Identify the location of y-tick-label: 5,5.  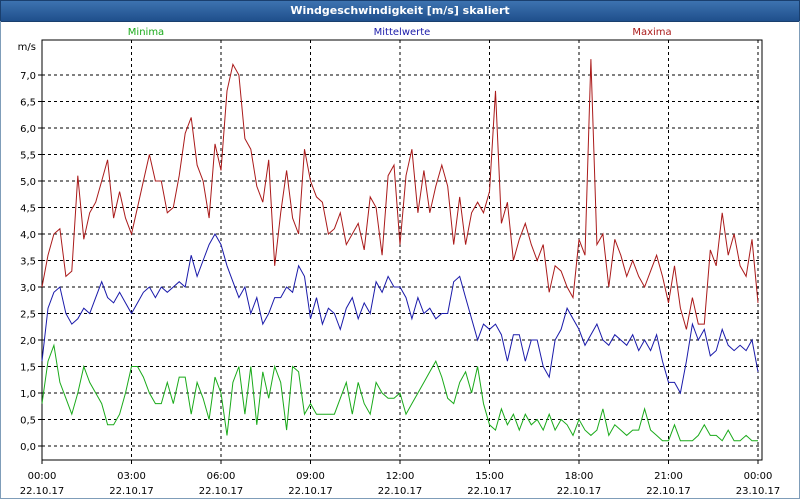
(28, 156).